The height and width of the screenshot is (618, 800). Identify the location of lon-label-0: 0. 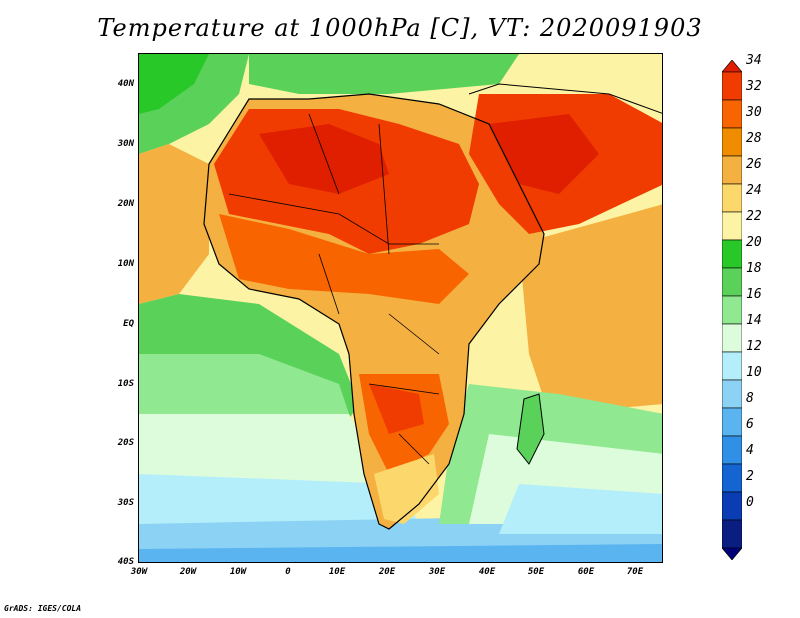
(288, 572).